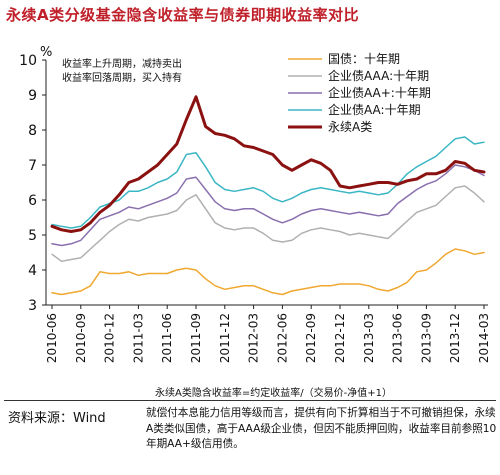 This screenshot has height=475, width=500. Describe the element at coordinates (110, 338) in the screenshot. I see `x-tick-label: 2010-12` at that location.